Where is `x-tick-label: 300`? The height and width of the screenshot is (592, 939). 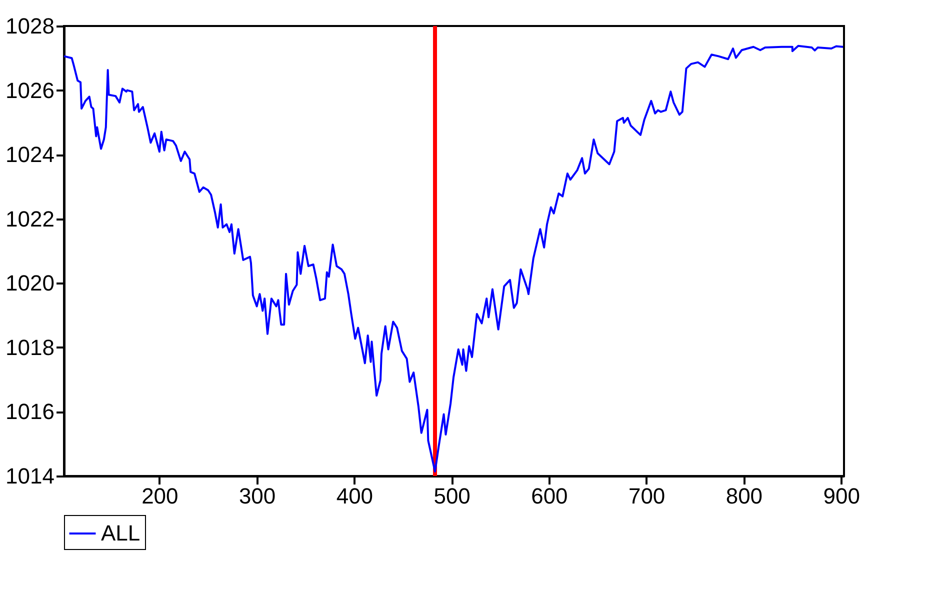
x-tick-label: 300 is located at coordinates (257, 496).